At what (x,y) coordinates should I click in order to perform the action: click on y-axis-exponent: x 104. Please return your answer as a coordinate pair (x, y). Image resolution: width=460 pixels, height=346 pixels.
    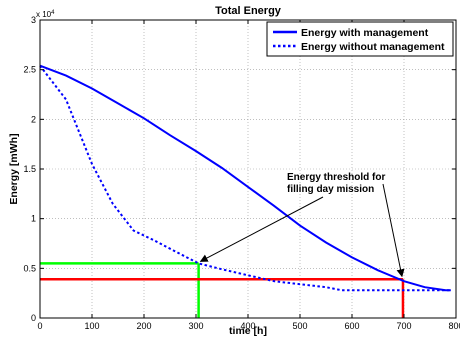
    Looking at the image, I should click on (45, 14).